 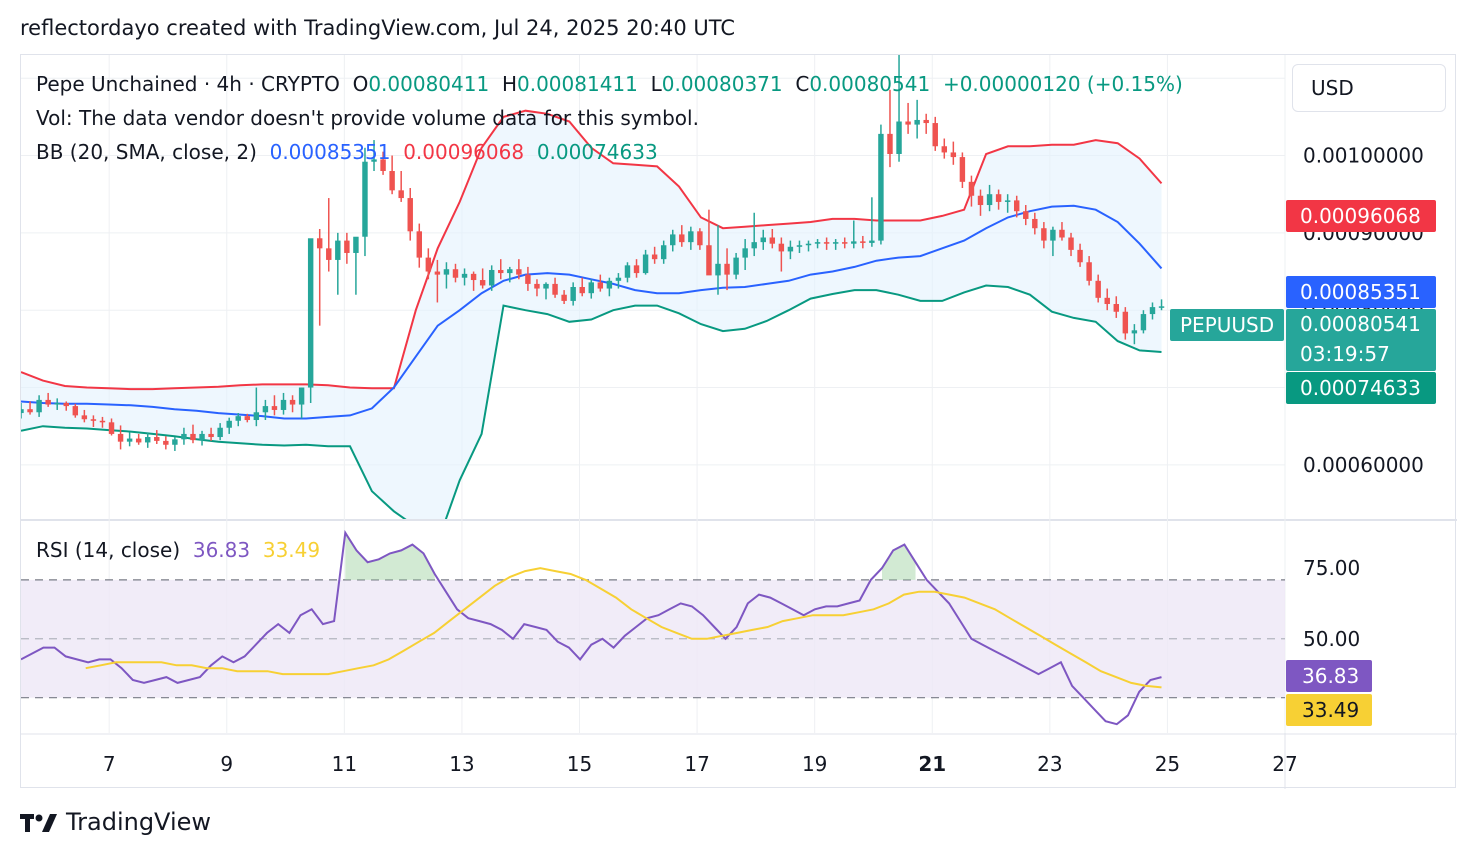 I want to click on time-tick-label: 25, so click(x=1167, y=764).